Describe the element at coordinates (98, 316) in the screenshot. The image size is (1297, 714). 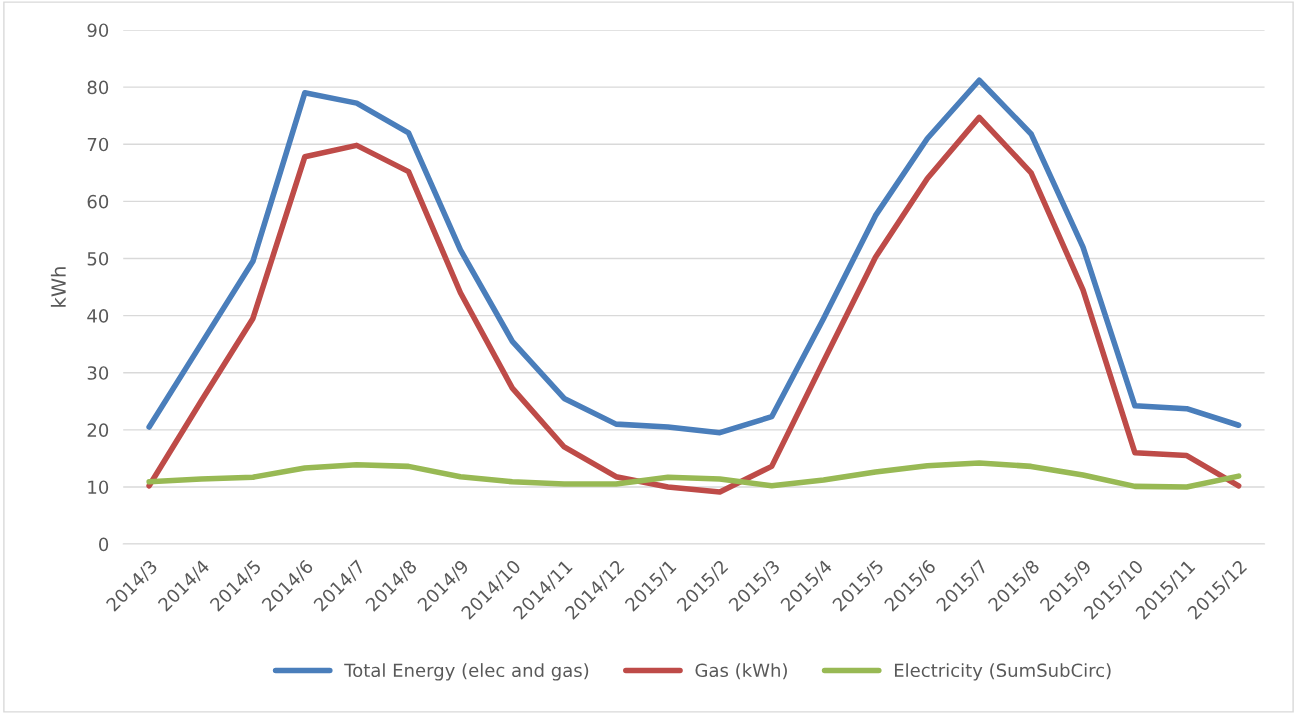
I see `y-tick-label: 40` at that location.